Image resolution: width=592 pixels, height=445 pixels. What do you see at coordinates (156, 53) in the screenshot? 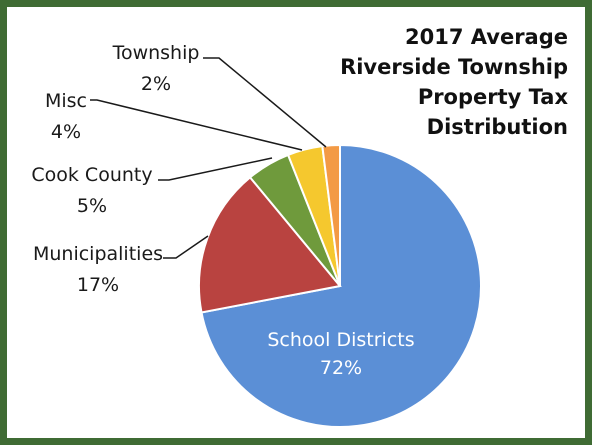
I see `slice-label-township: Township` at bounding box center [156, 53].